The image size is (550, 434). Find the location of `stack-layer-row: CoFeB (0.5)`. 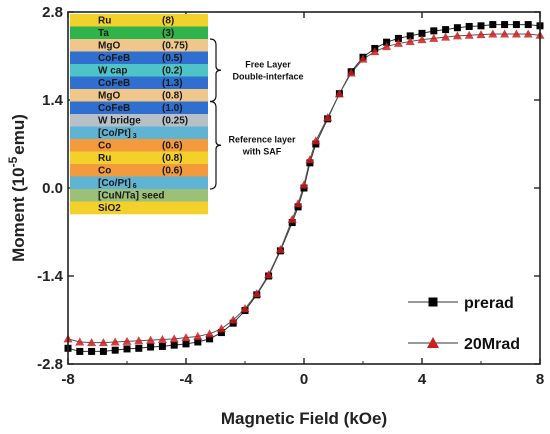

stack-layer-row: CoFeB (0.5) is located at coordinates (139, 58).